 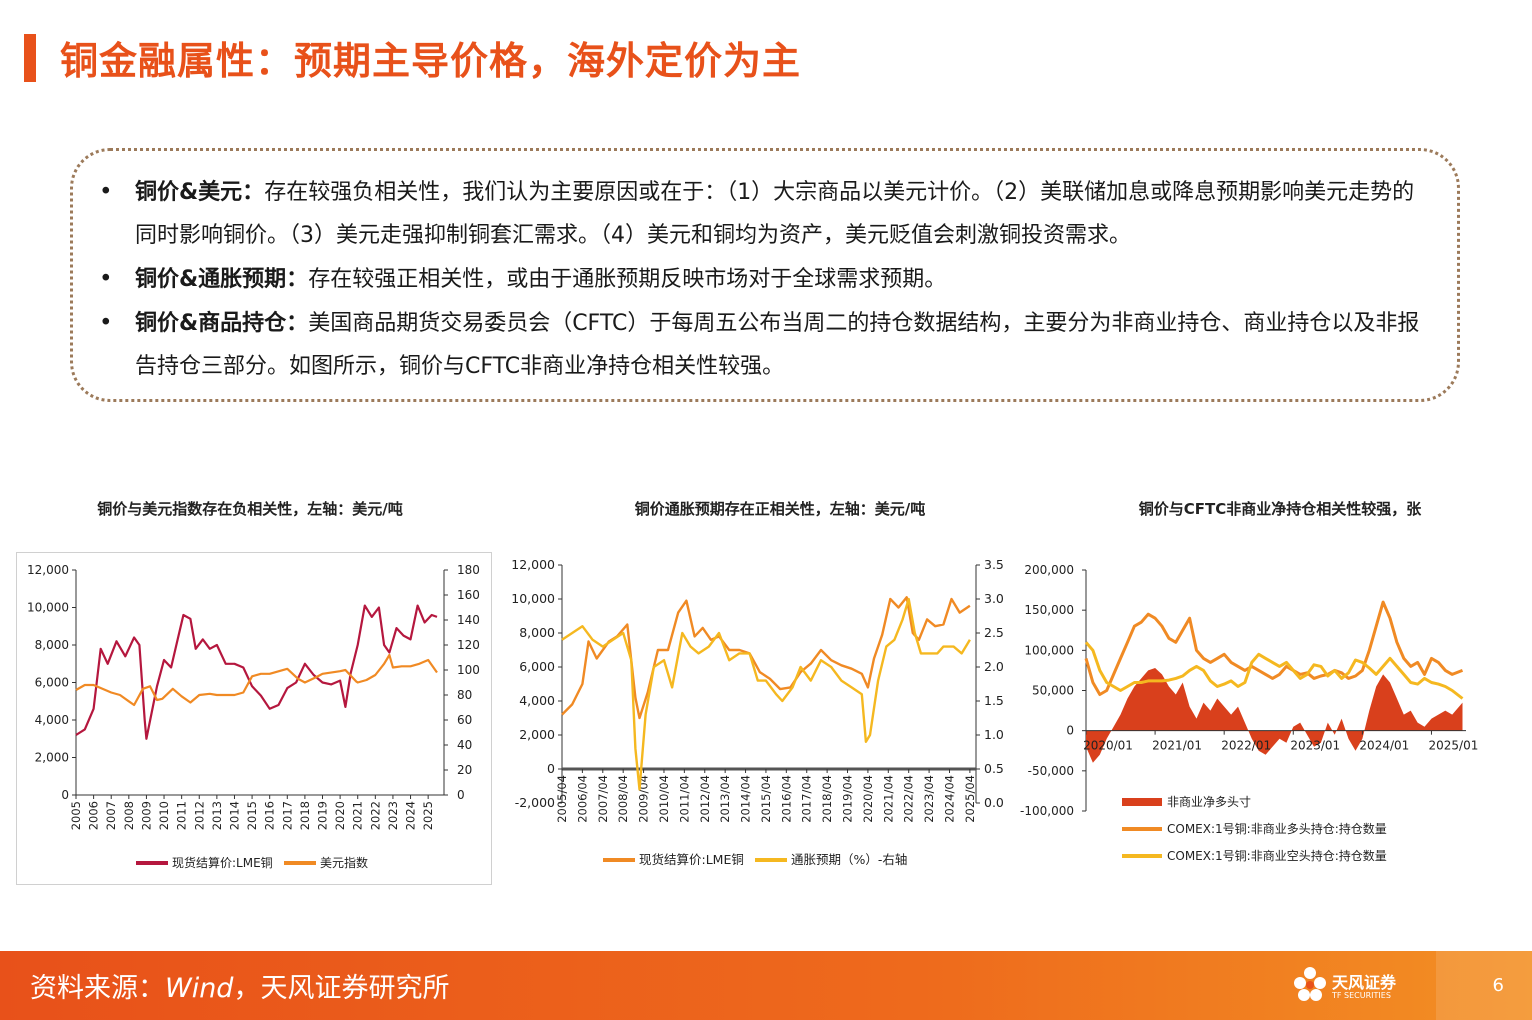 I want to click on chart-1-right-tick-label: 140, so click(x=468, y=620).